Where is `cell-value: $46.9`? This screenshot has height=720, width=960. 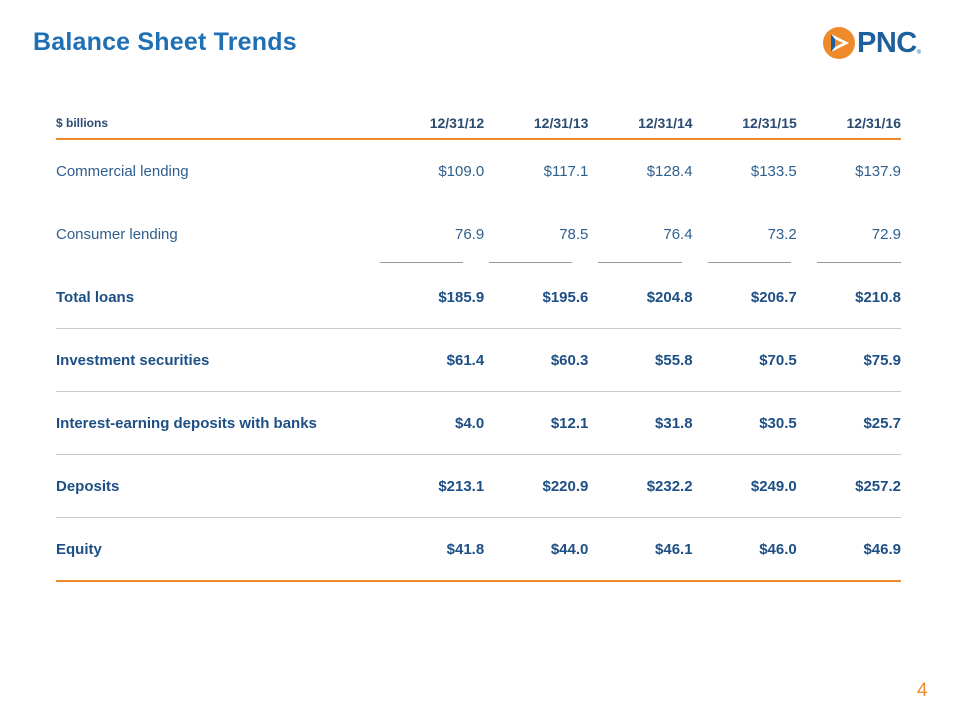
cell-value: $46.9 is located at coordinates (848, 550).